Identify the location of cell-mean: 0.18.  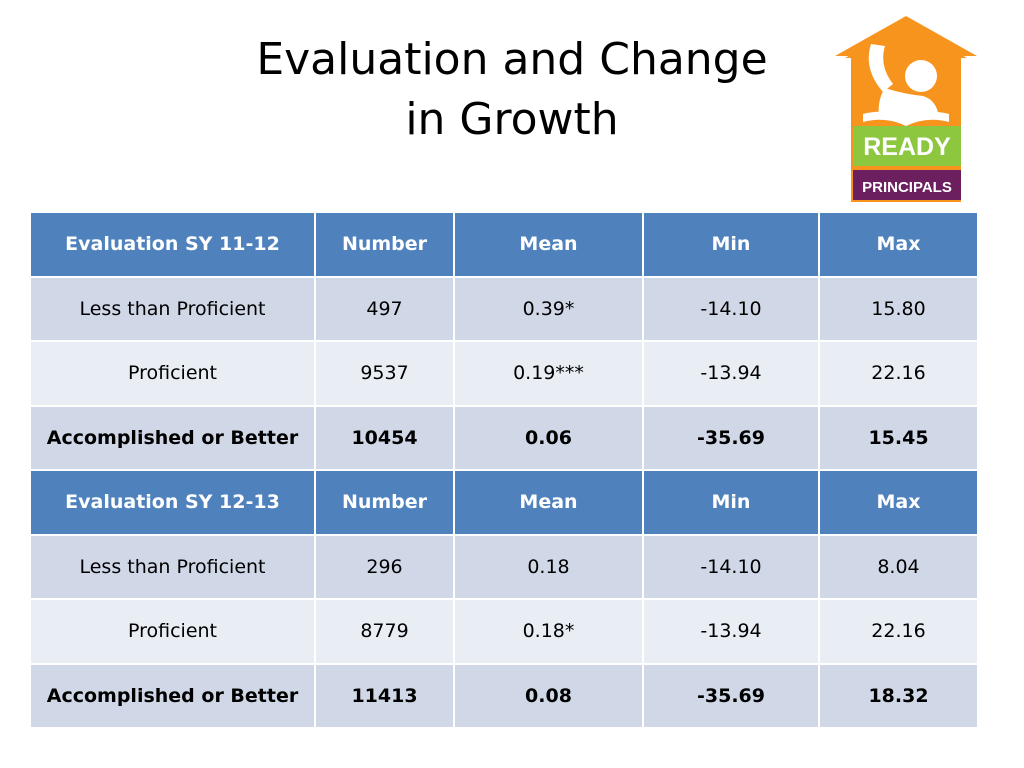
(548, 566).